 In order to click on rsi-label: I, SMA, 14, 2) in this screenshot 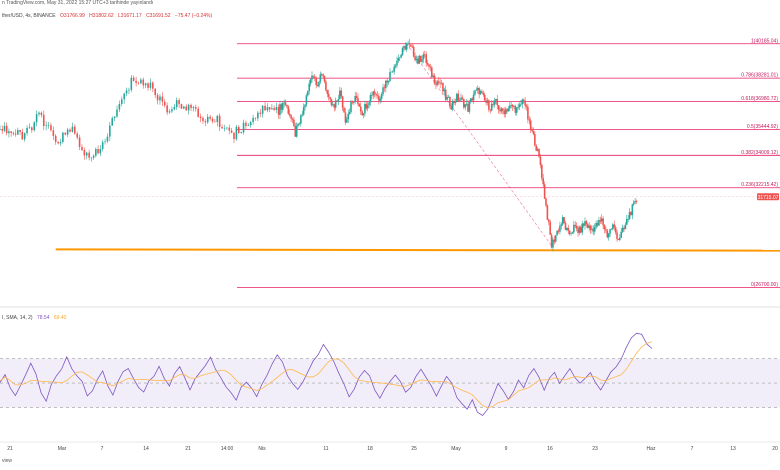, I will do `click(17, 318)`.